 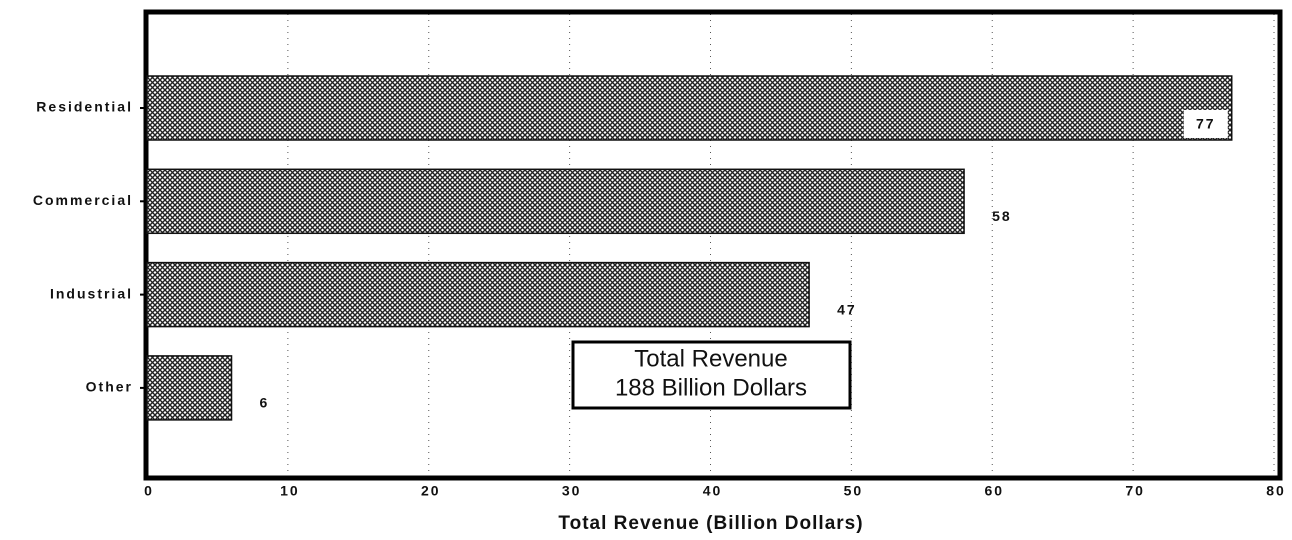 I want to click on x-tick-label: 50, so click(x=854, y=491).